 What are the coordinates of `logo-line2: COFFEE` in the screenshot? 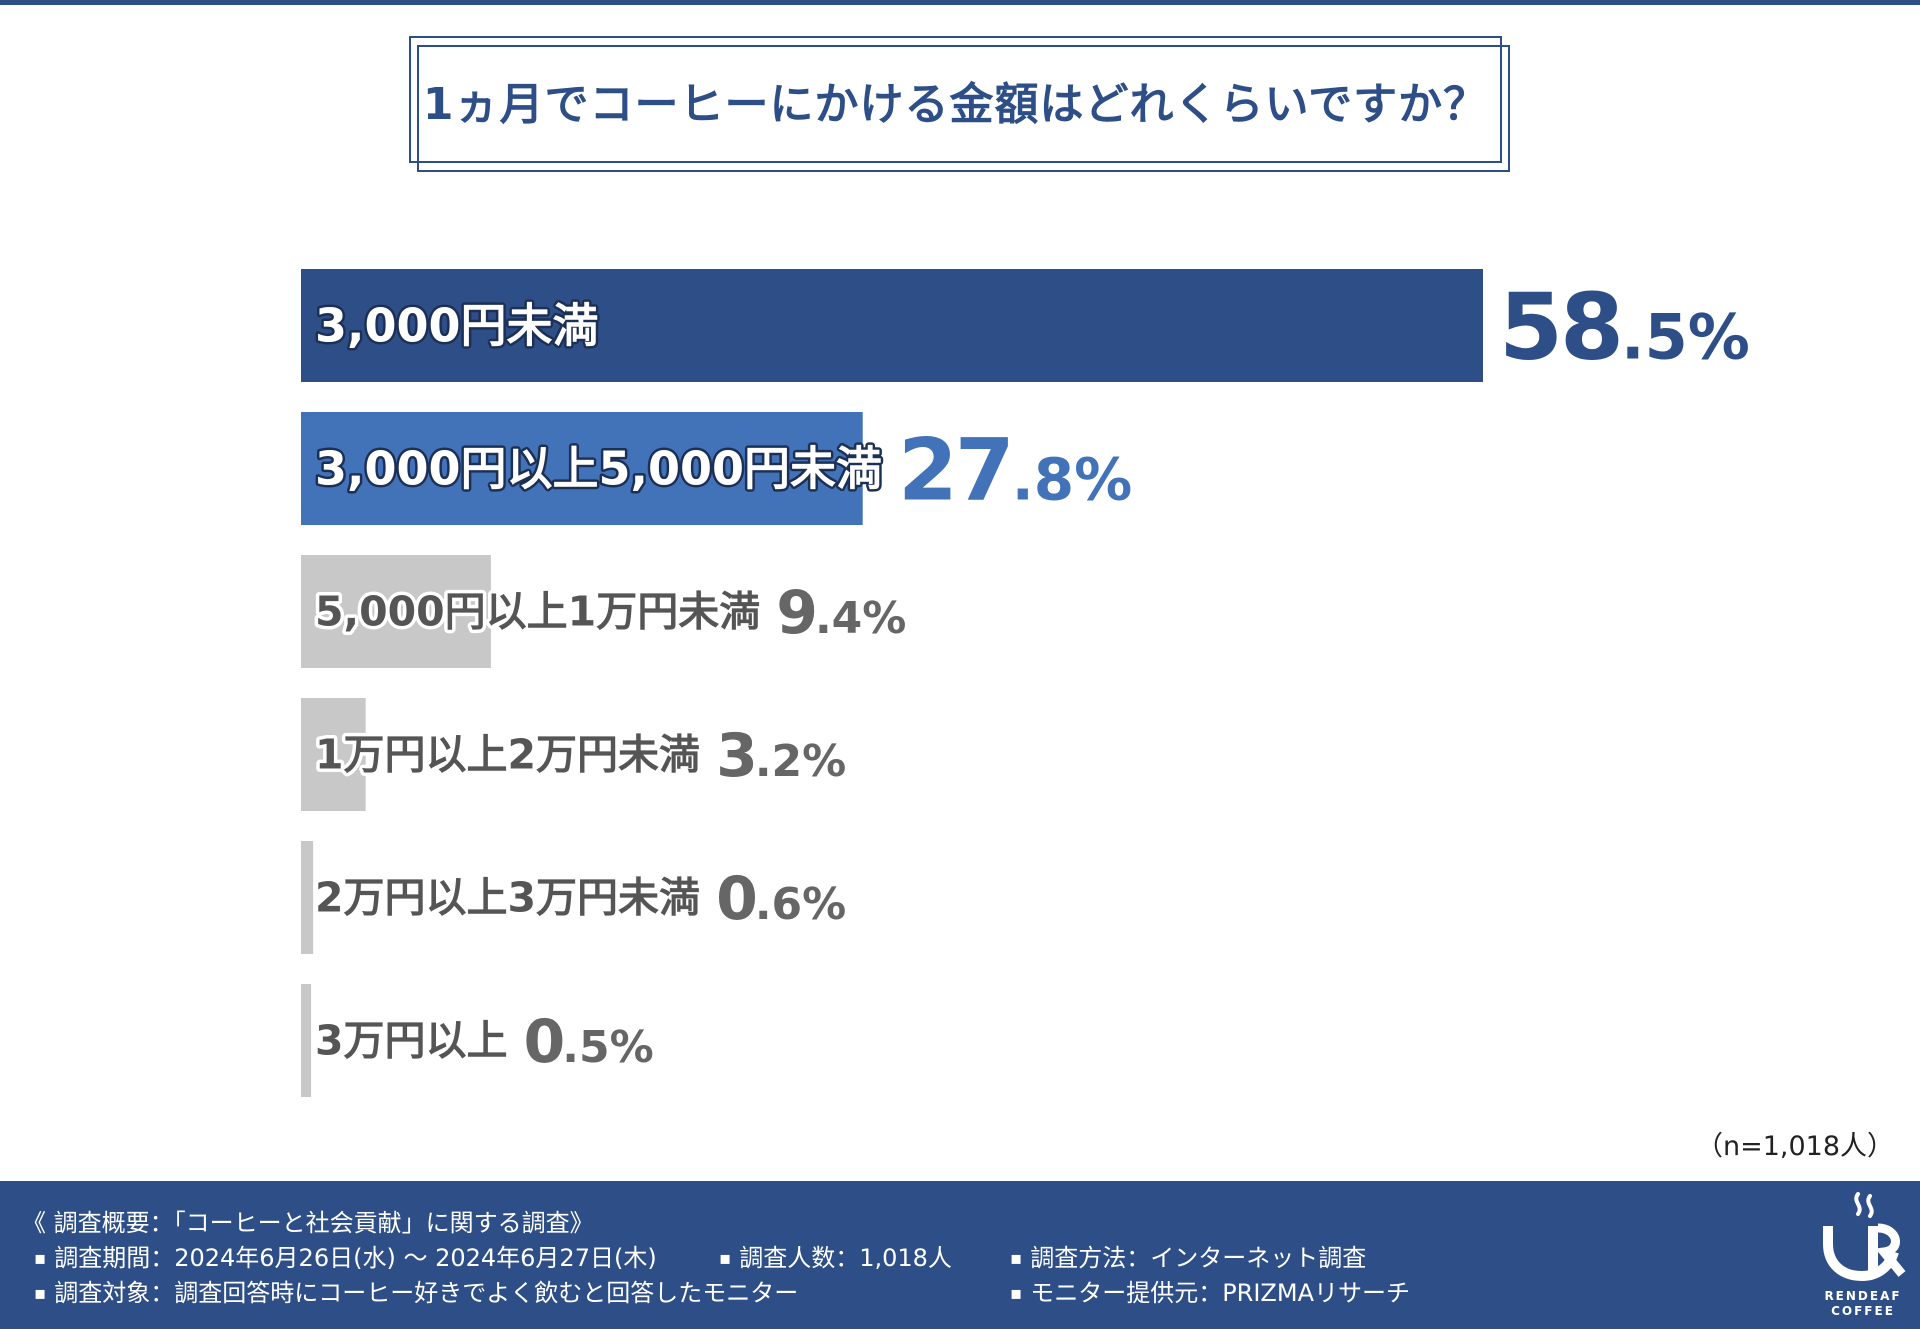 It's located at (1863, 1311).